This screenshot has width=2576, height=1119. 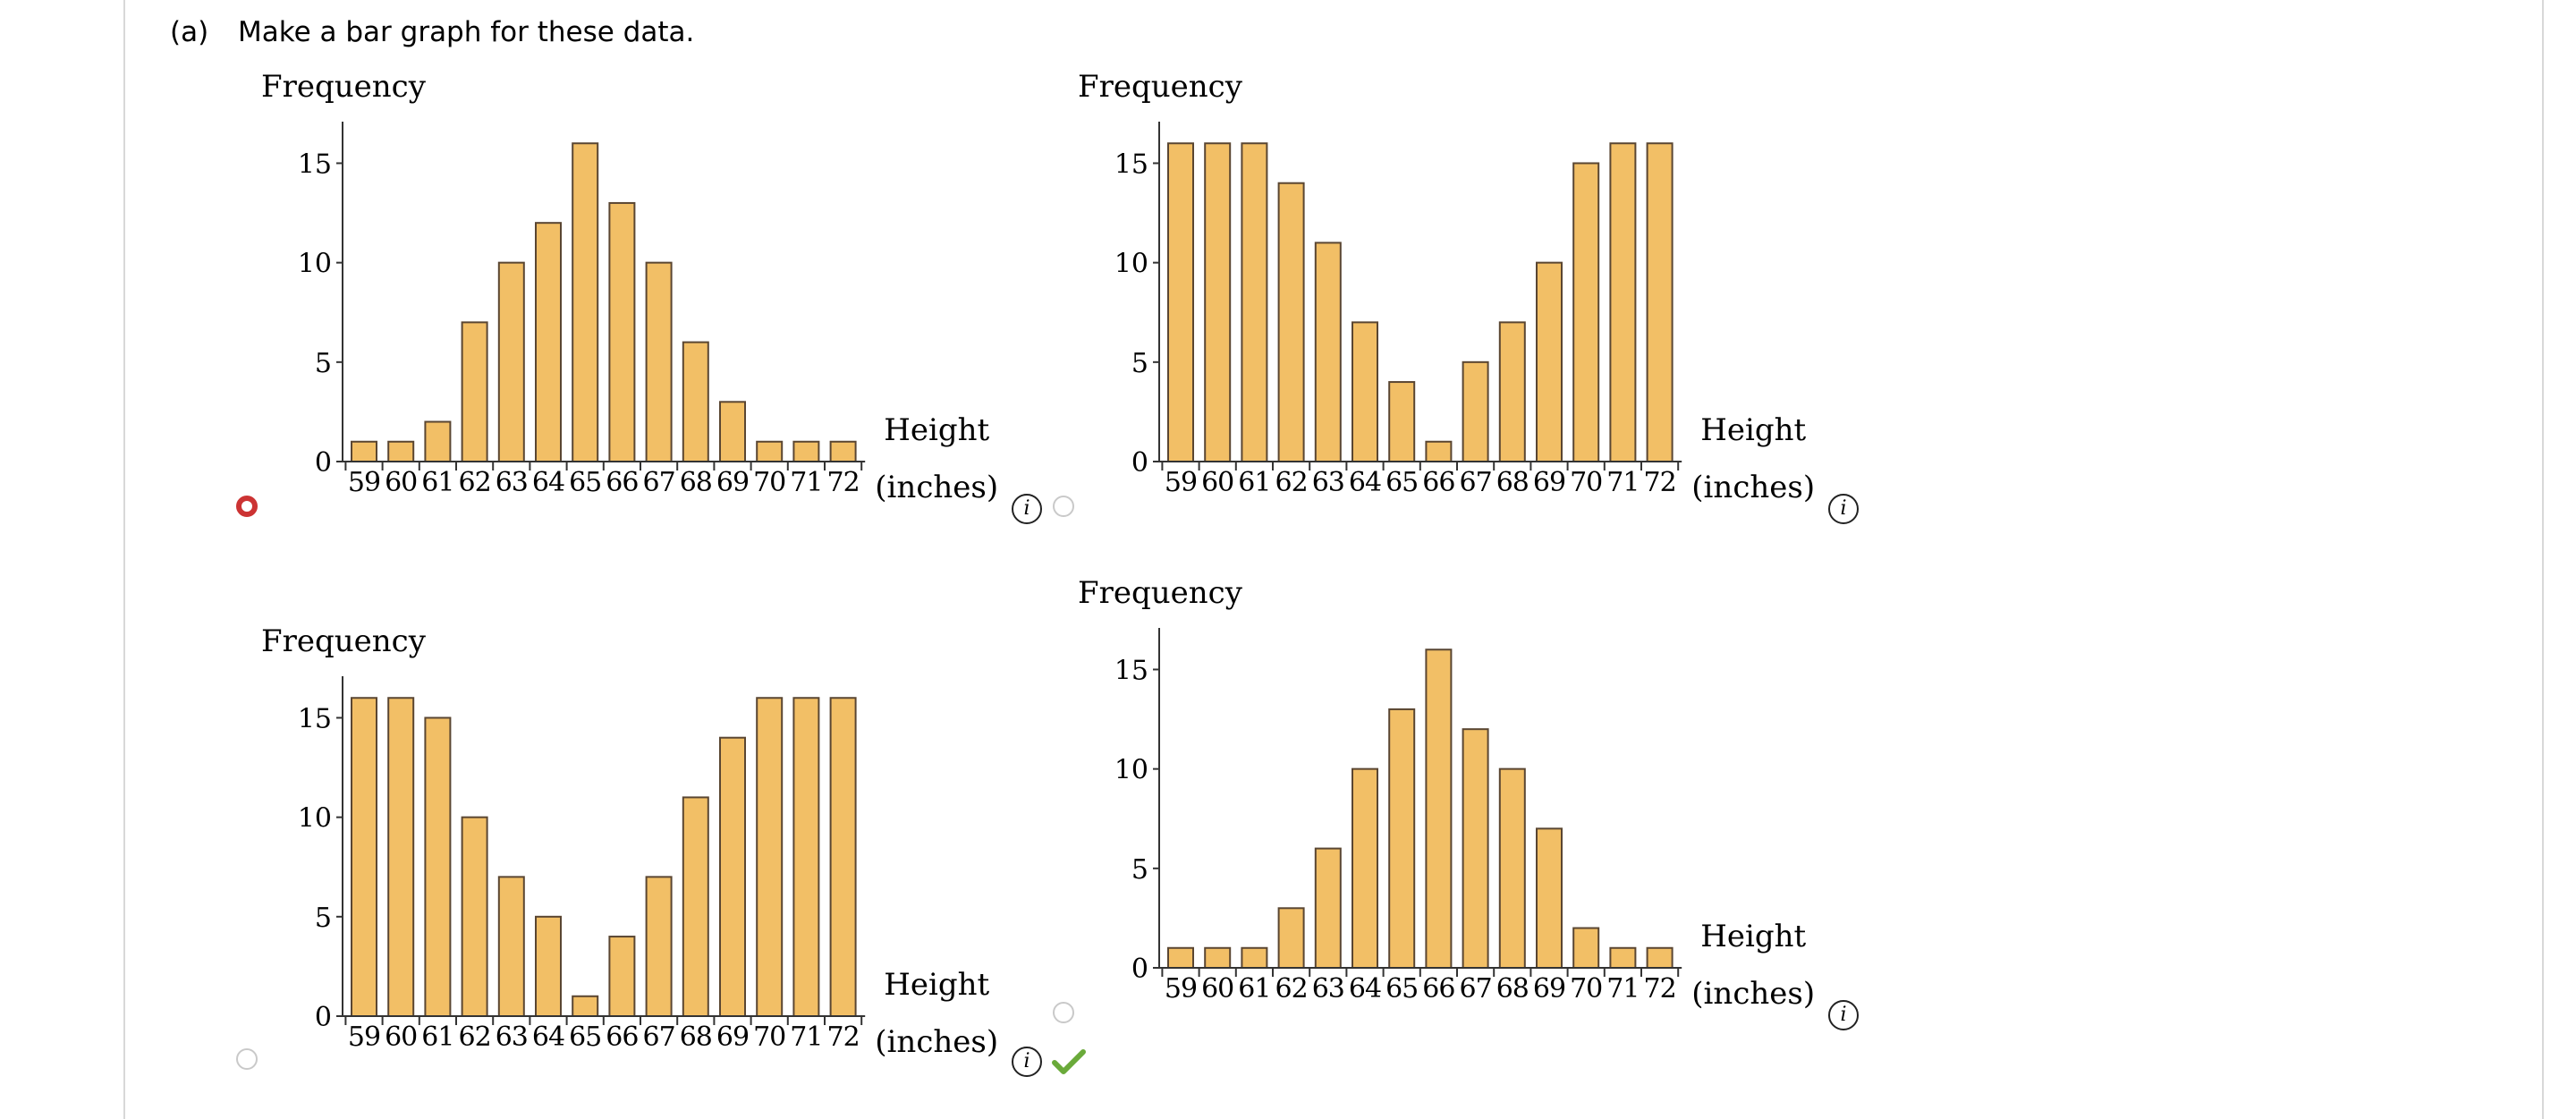 I want to click on chart-2-x-tick-label-62: 62, so click(x=475, y=1038).